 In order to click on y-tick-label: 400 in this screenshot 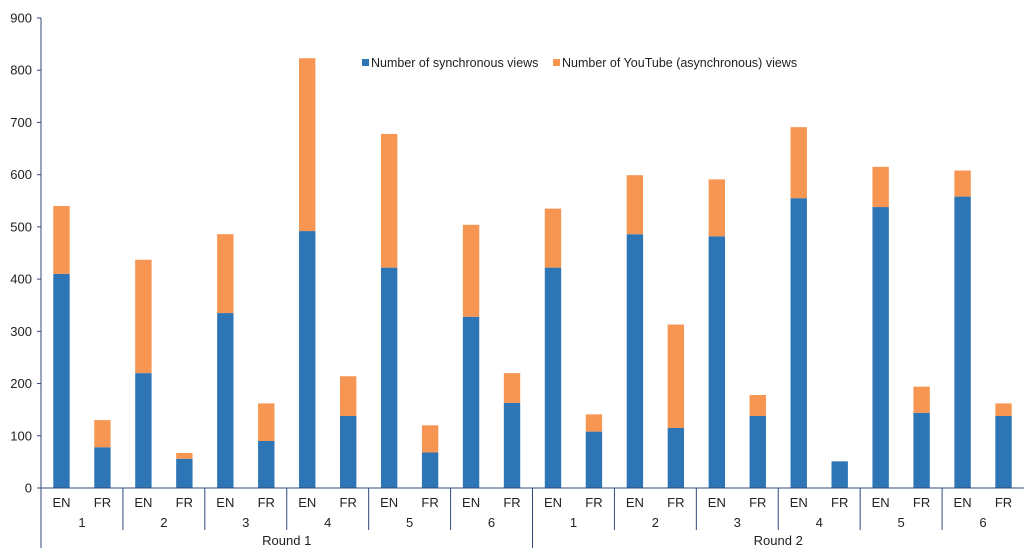, I will do `click(21, 279)`.